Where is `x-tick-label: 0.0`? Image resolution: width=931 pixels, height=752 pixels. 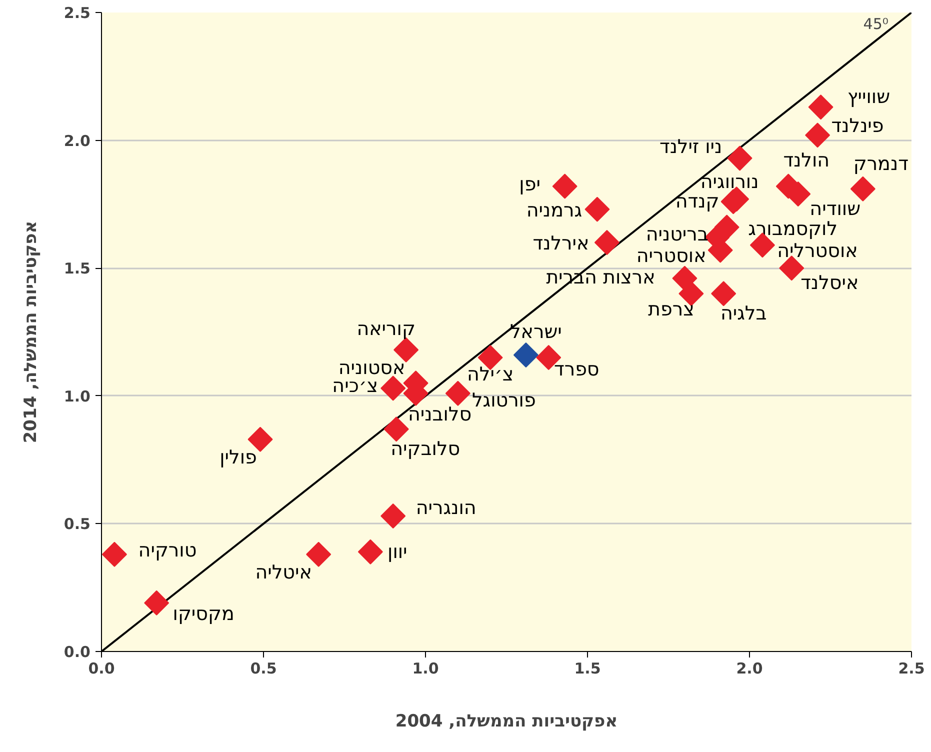 x-tick-label: 0.0 is located at coordinates (101, 669).